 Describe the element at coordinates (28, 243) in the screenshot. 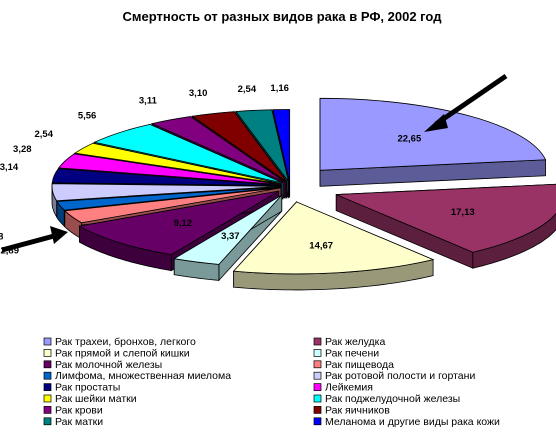

I see `arrow-left-shaft` at that location.